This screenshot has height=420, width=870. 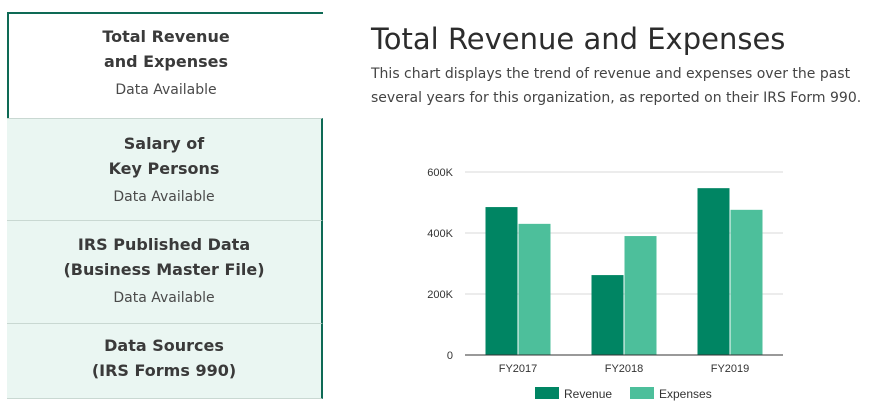 What do you see at coordinates (164, 156) in the screenshot?
I see `tab-title: Salary of Key Persons` at bounding box center [164, 156].